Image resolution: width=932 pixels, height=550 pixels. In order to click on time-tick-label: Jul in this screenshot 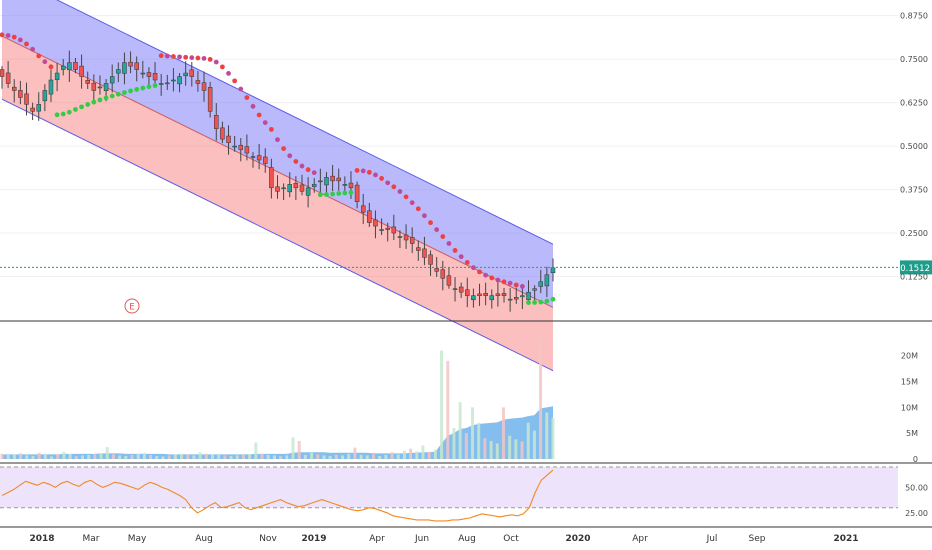, I will do `click(712, 539)`.